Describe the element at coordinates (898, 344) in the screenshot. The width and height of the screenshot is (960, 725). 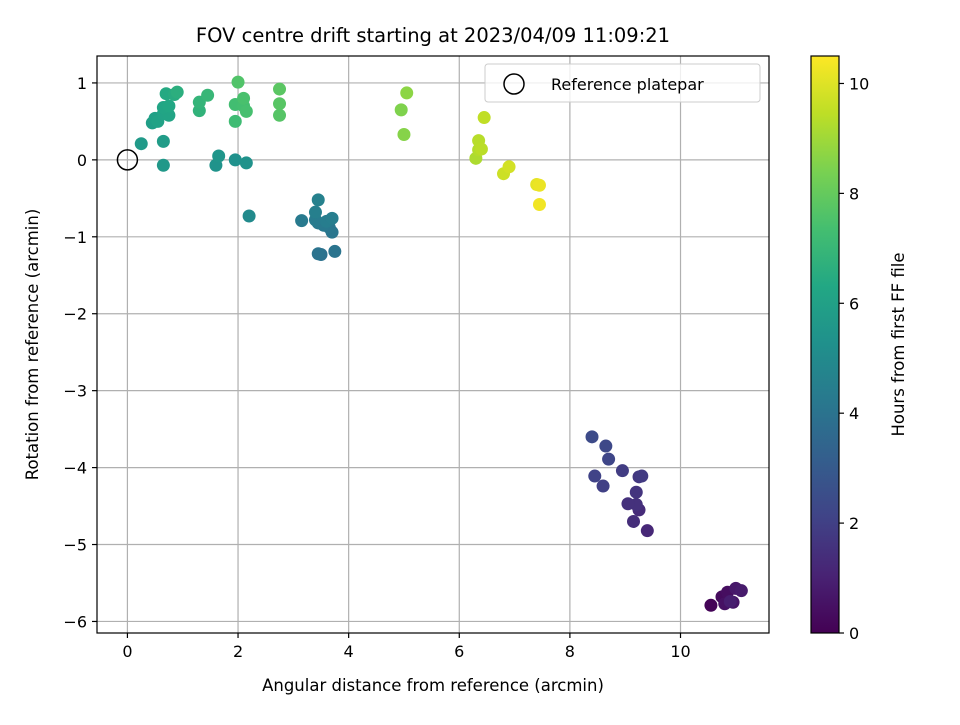
I see `colorbar-label: Hours from first FF file` at that location.